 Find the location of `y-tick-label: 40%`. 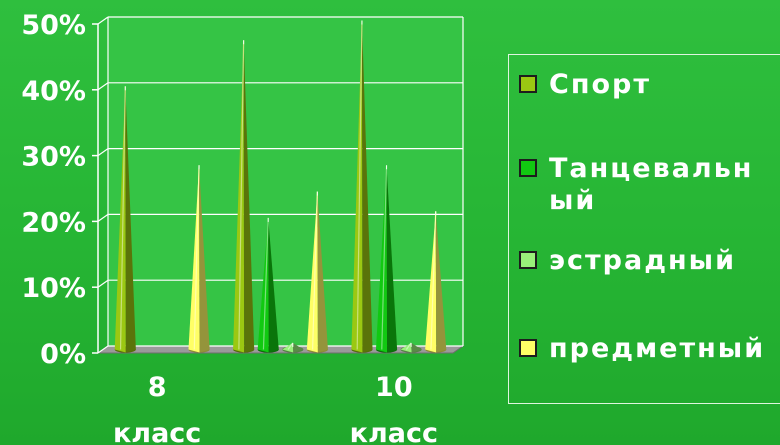

y-tick-label: 40% is located at coordinates (53, 91).